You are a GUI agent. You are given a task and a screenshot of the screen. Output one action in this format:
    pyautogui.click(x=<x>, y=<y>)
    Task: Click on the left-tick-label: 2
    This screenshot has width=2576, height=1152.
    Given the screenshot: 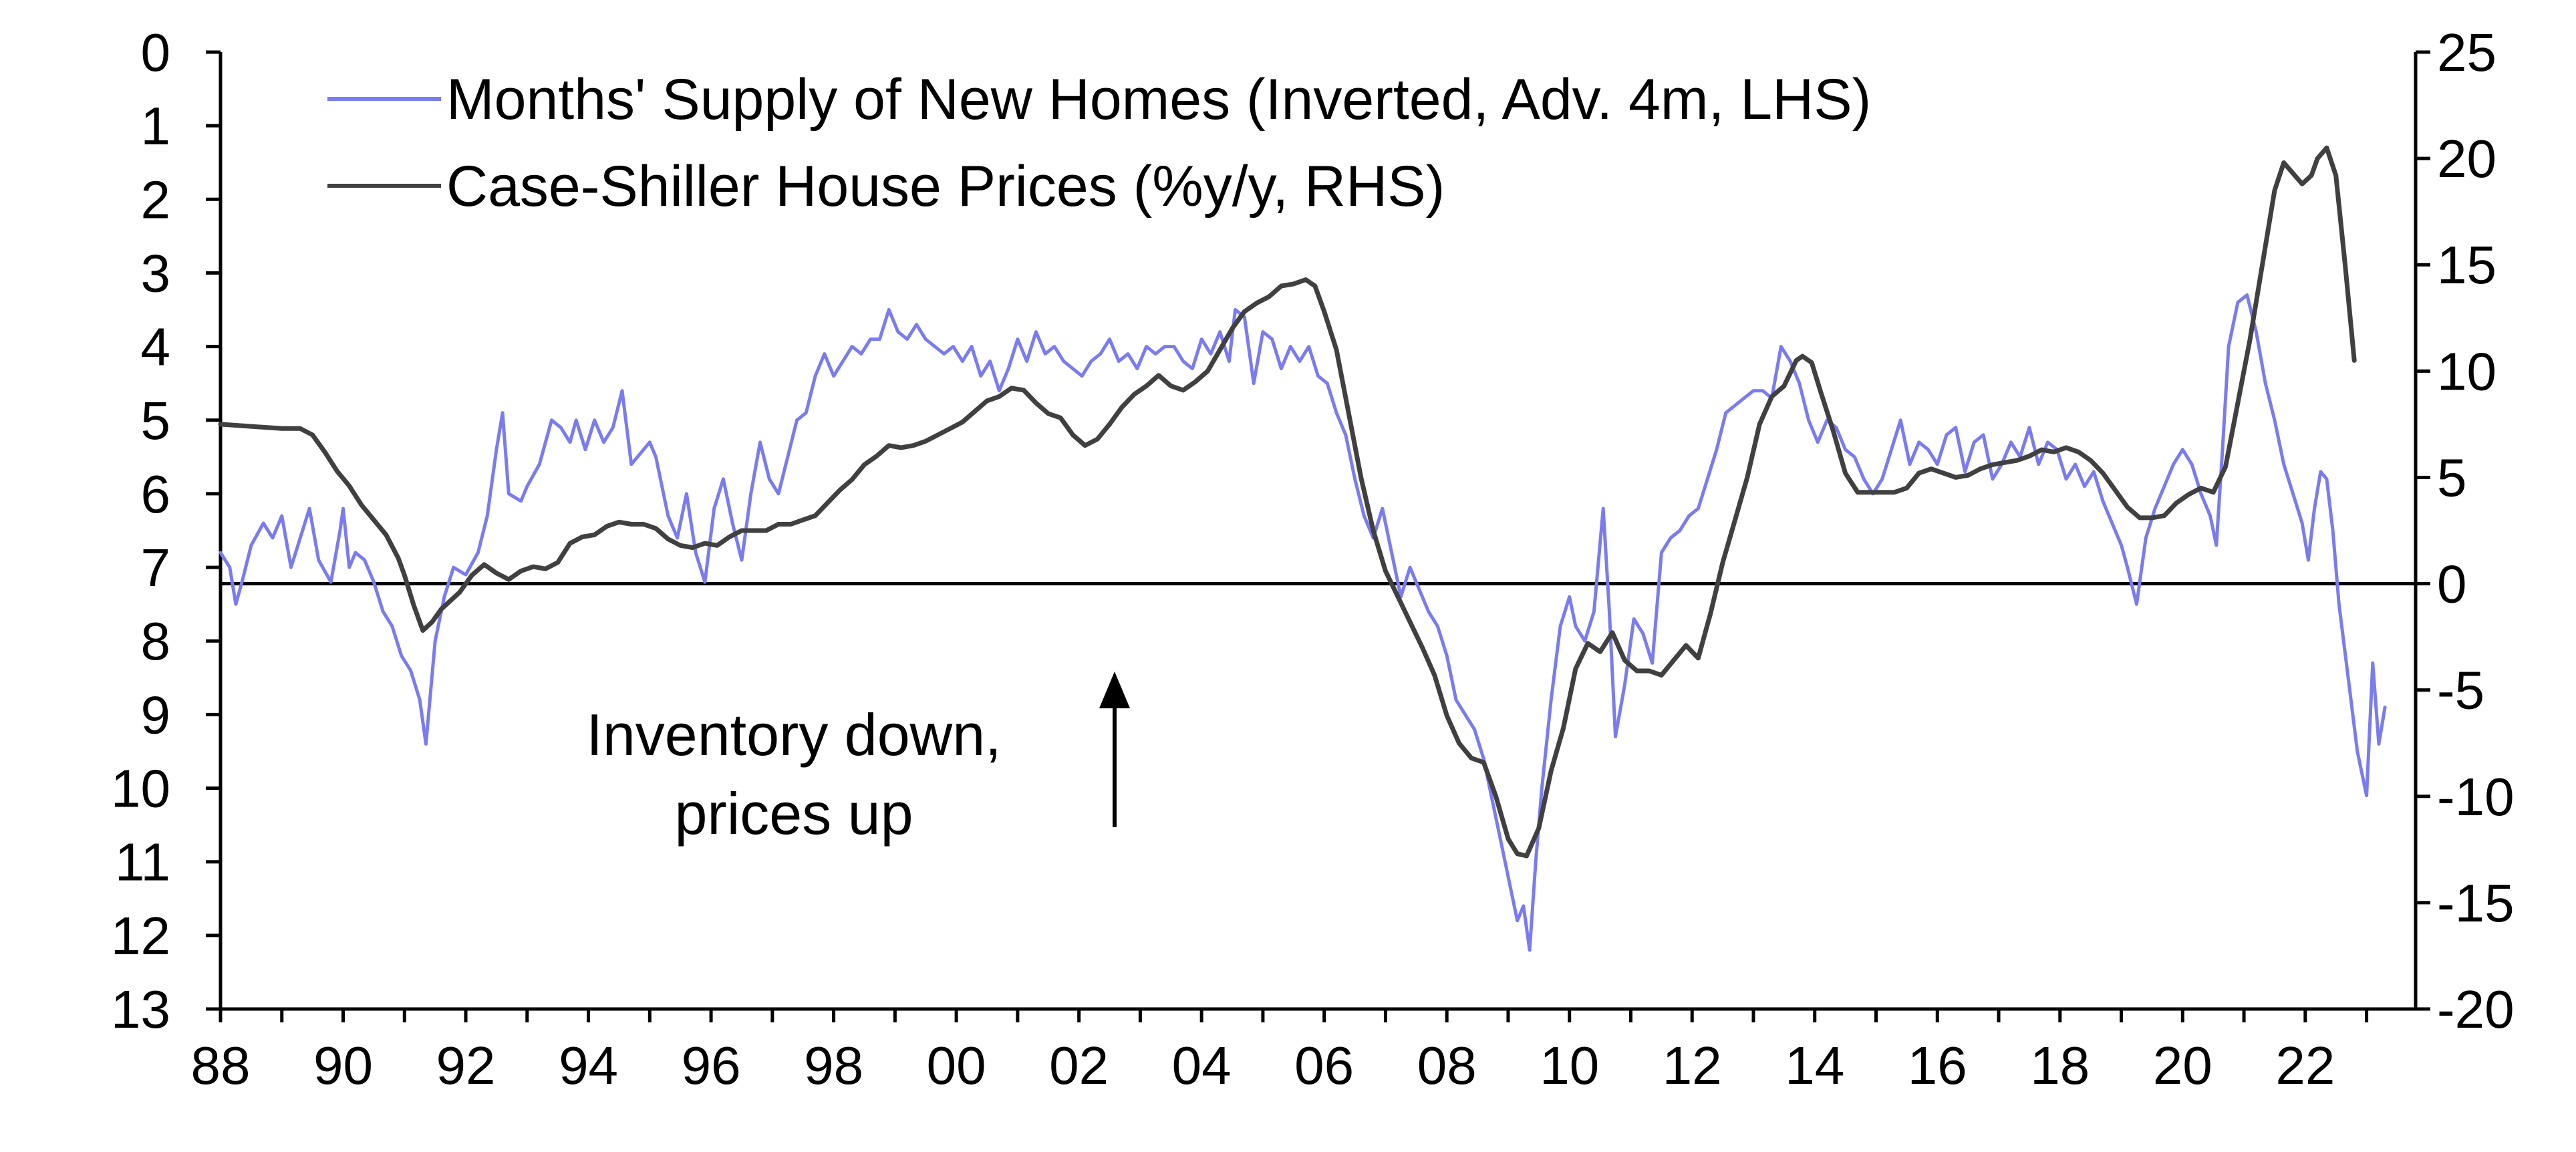 What is the action you would take?
    pyautogui.click(x=156, y=199)
    